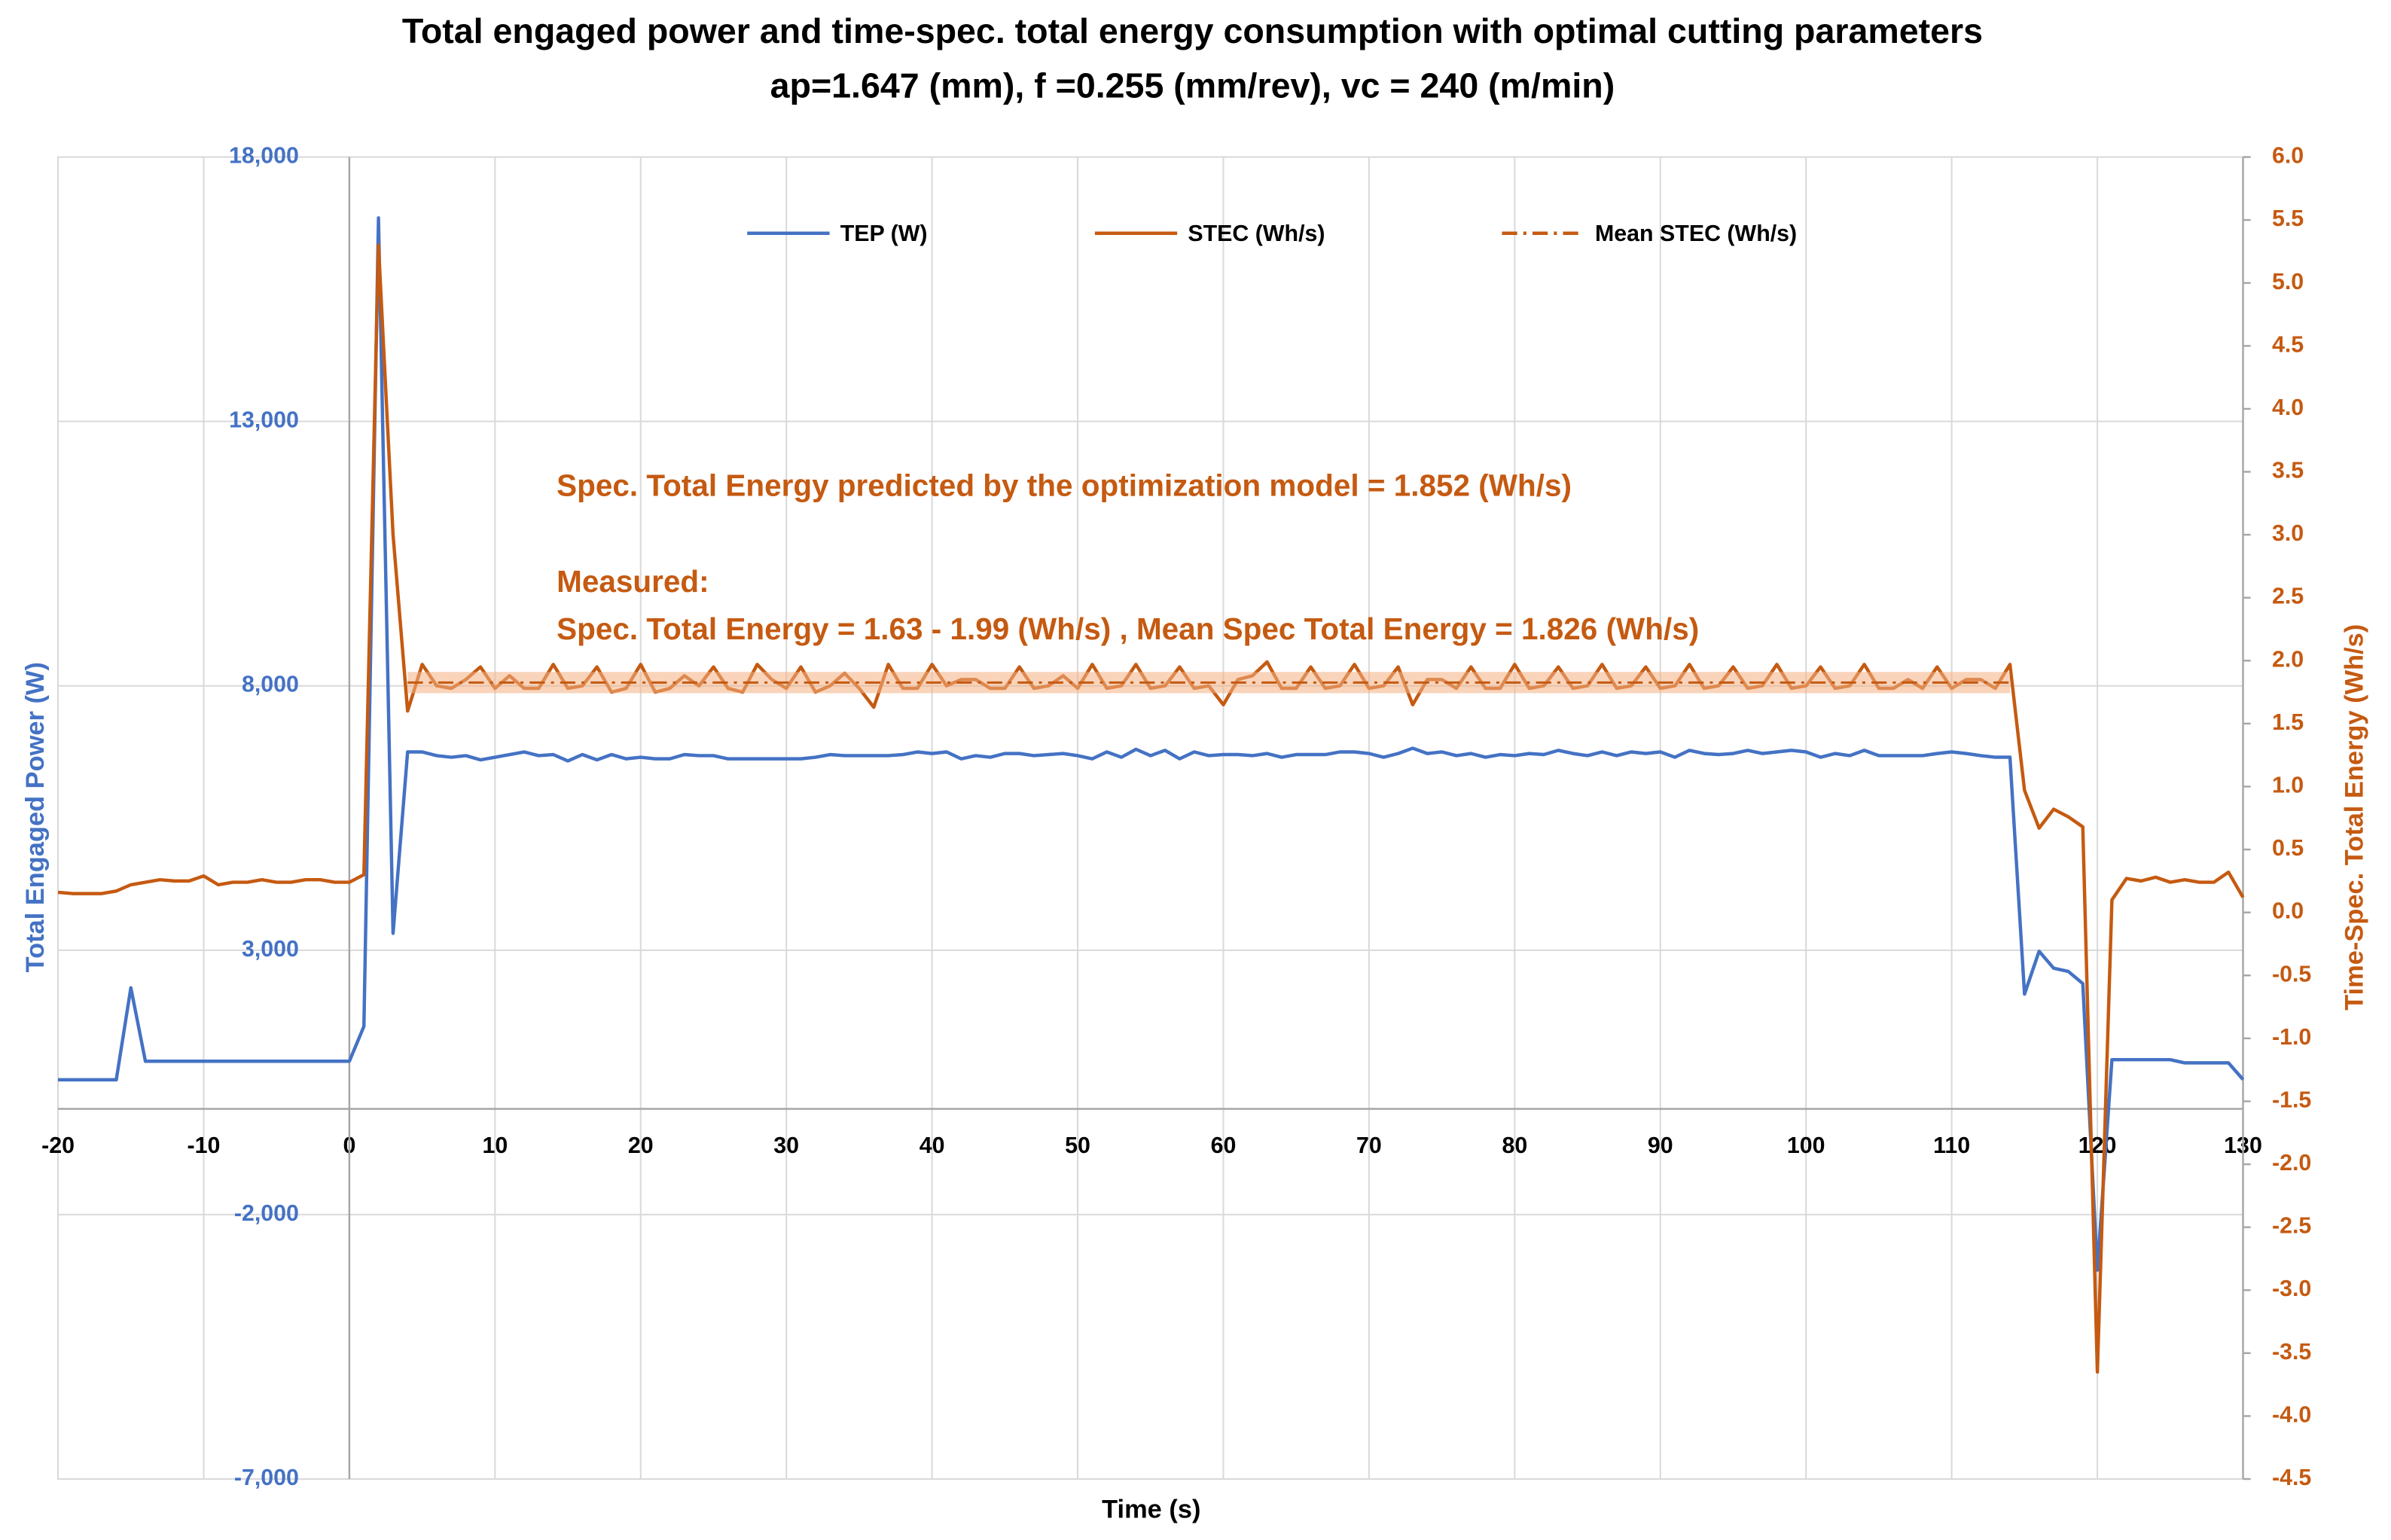 The width and height of the screenshot is (2391, 1540). I want to click on x-tick-label: -10, so click(204, 1145).